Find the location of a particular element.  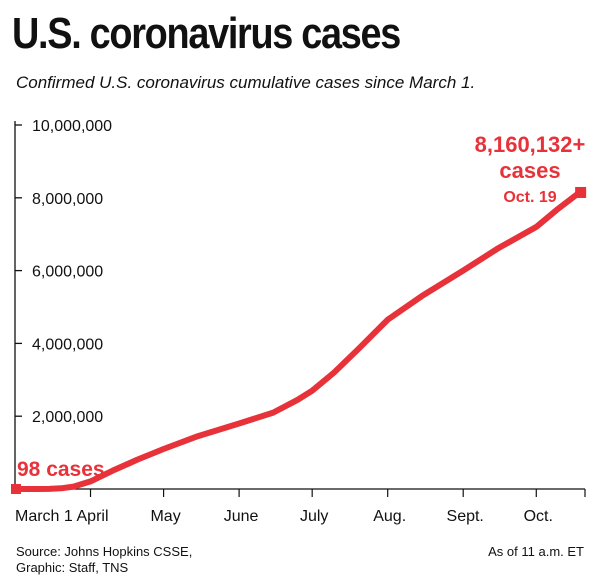

y-tick-label: 4,000,000 is located at coordinates (67, 344).